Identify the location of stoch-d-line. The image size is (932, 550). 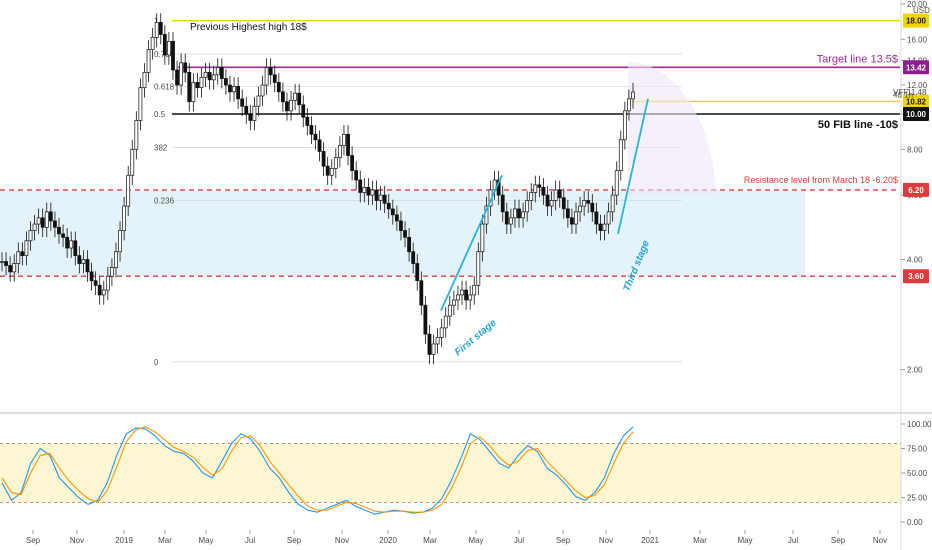
(317, 469).